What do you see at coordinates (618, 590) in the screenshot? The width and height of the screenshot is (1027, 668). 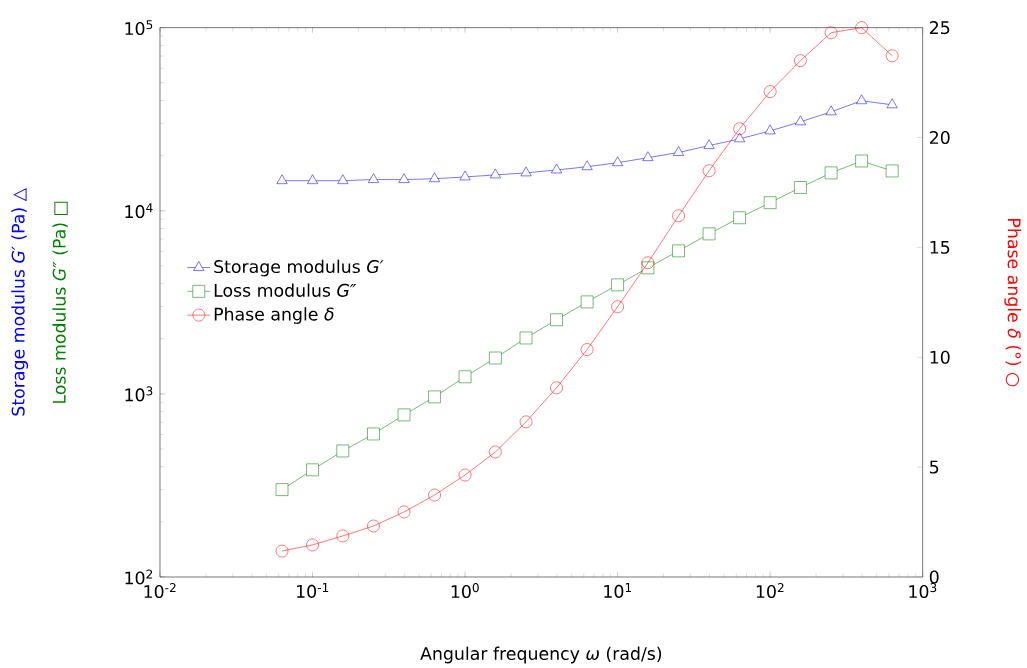 I see `x-tick-label: 10$^{1}$` at bounding box center [618, 590].